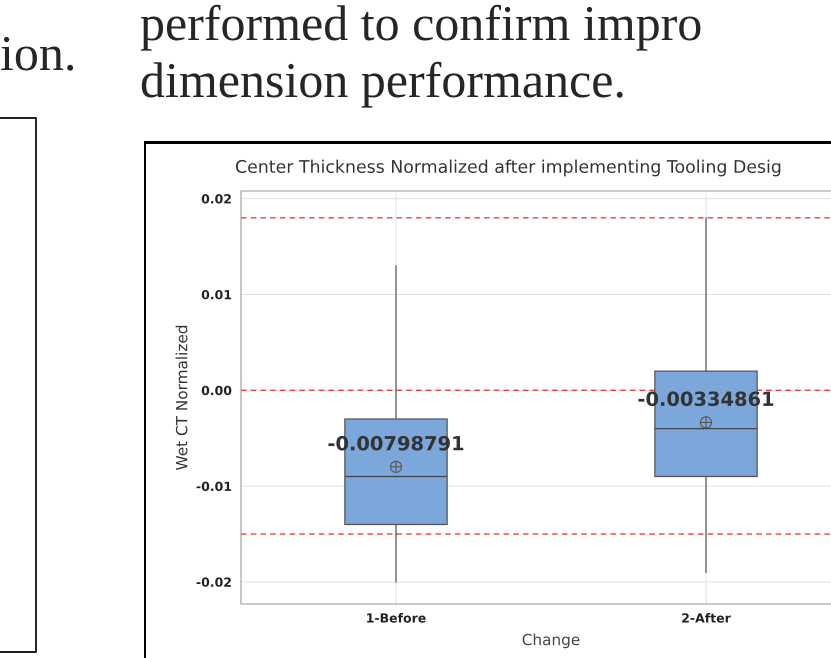 The height and width of the screenshot is (658, 831). What do you see at coordinates (217, 391) in the screenshot?
I see `y-tick-label: 0.00` at bounding box center [217, 391].